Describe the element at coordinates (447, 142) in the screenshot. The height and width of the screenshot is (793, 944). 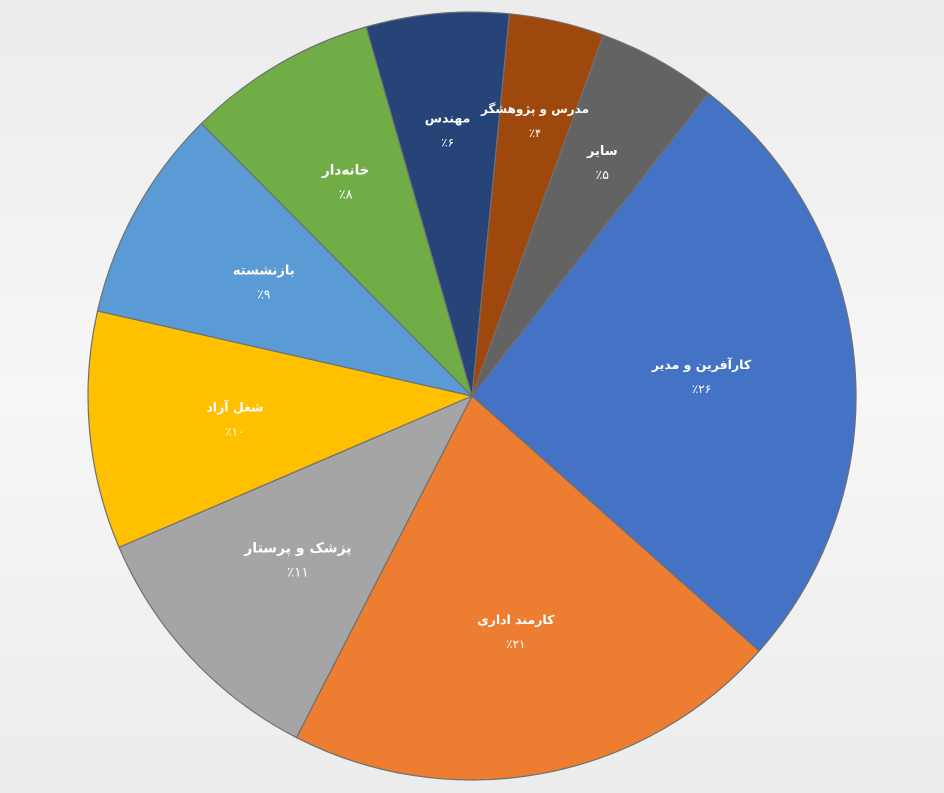
I see `slice-value-7: ٪۶` at that location.